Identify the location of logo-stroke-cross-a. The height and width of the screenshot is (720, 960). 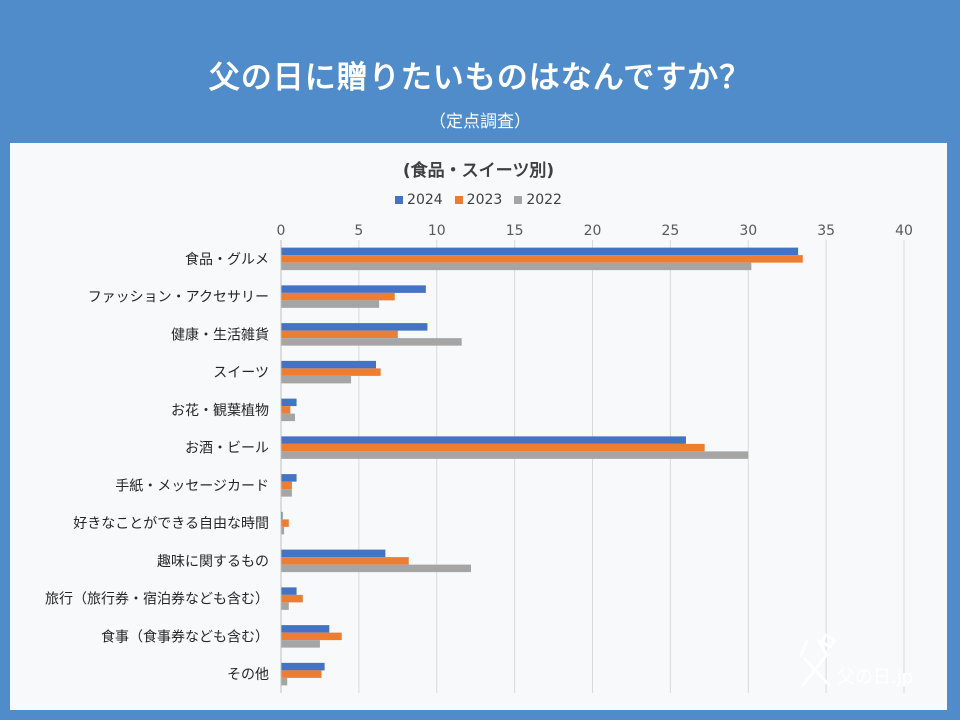
(814, 671).